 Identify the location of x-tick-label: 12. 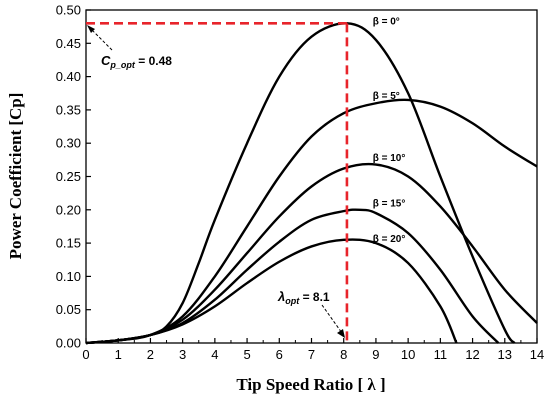
(472, 354).